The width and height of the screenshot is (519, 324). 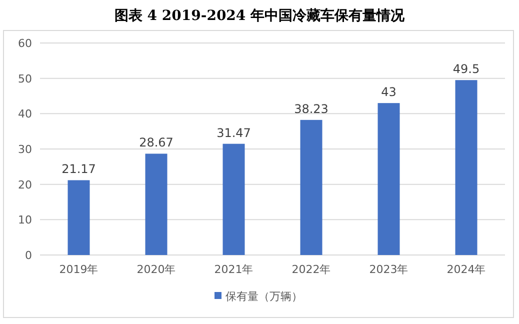 I want to click on y-tick-label: 0, so click(x=28, y=255).